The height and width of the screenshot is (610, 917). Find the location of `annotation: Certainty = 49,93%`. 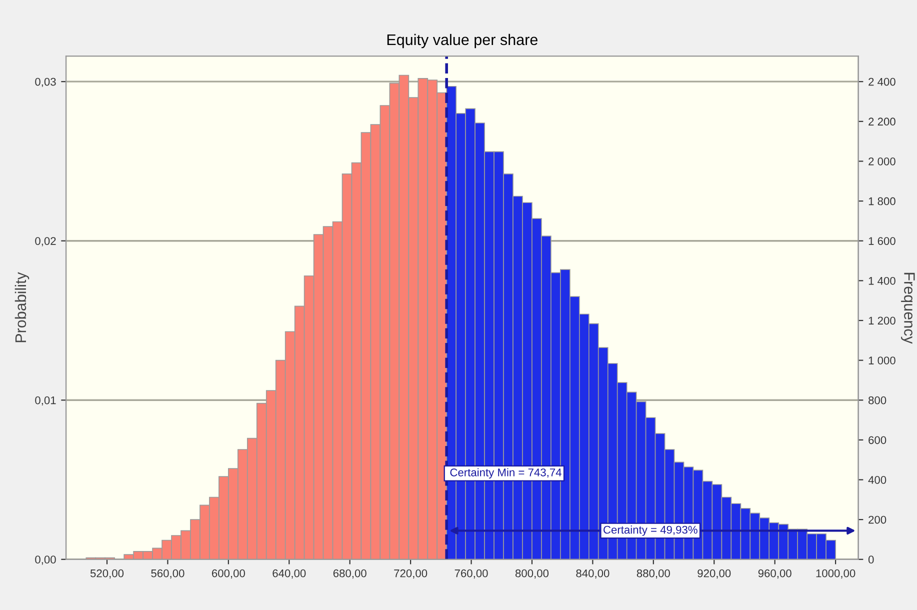

annotation: Certainty = 49,93% is located at coordinates (651, 531).